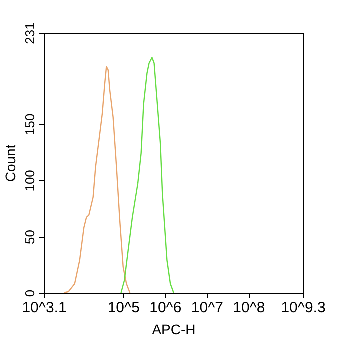 The width and height of the screenshot is (342, 350). What do you see at coordinates (30, 33) in the screenshot?
I see `y-tick-label: 231` at bounding box center [30, 33].